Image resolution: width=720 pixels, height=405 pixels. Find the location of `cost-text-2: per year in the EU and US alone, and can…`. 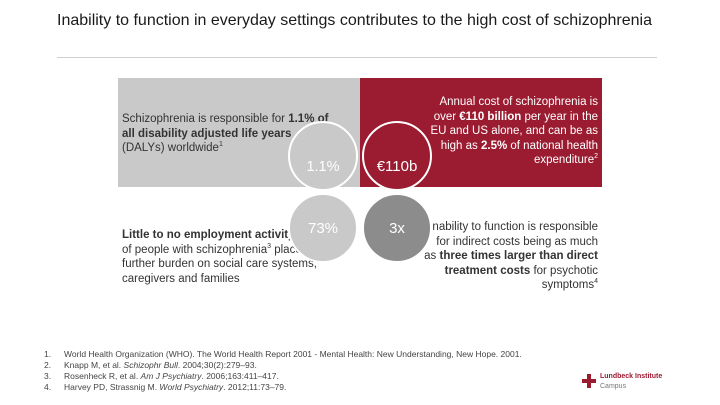

cost-text-2: per year in the EU and US alone, and can… is located at coordinates (514, 131).